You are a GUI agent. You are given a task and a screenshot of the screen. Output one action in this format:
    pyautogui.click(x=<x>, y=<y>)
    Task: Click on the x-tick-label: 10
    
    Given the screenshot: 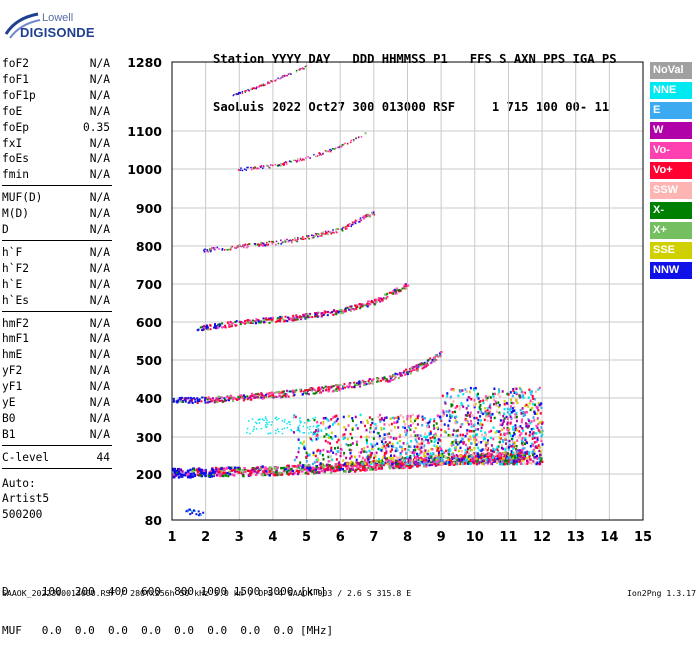 What is the action you would take?
    pyautogui.click(x=475, y=537)
    